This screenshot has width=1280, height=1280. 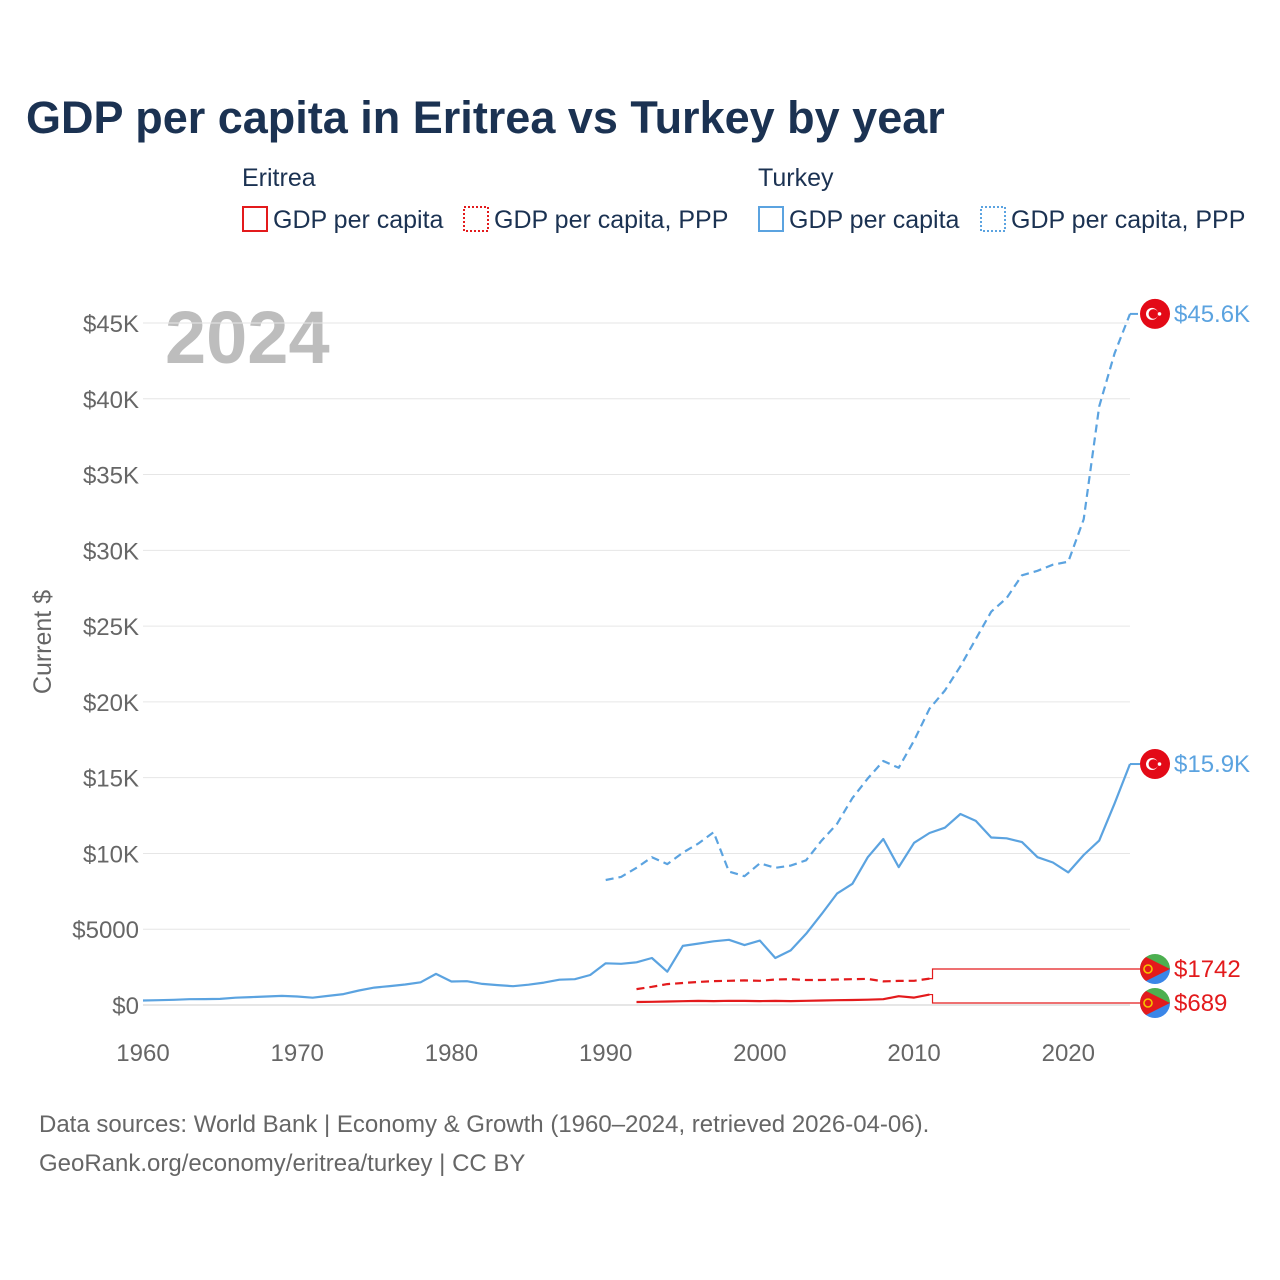 What do you see at coordinates (111, 551) in the screenshot?
I see `y-tick-label: $30K` at bounding box center [111, 551].